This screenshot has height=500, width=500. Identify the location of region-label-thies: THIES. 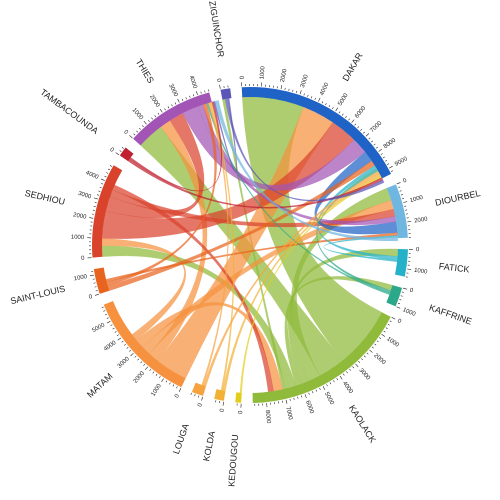
(145, 71).